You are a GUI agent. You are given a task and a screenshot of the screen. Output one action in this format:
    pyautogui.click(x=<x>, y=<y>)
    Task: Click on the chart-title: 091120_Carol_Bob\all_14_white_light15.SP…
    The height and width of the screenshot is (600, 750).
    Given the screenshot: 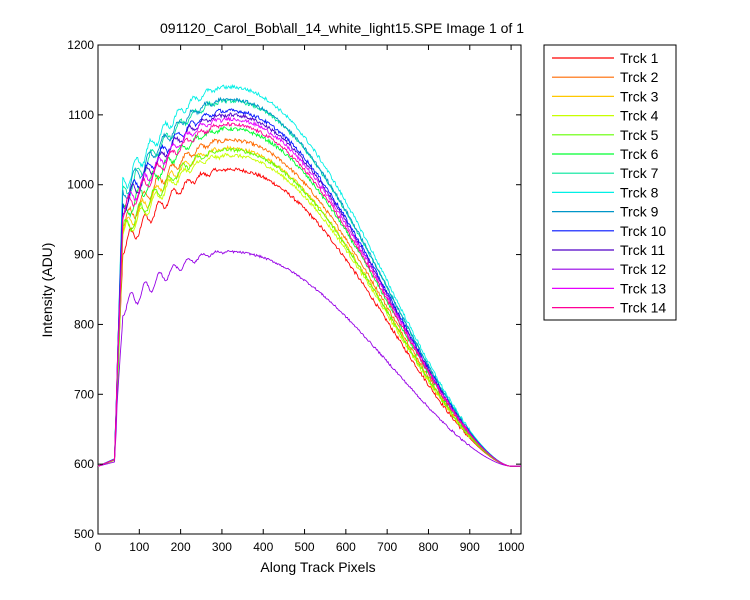 What is the action you would take?
    pyautogui.click(x=342, y=28)
    